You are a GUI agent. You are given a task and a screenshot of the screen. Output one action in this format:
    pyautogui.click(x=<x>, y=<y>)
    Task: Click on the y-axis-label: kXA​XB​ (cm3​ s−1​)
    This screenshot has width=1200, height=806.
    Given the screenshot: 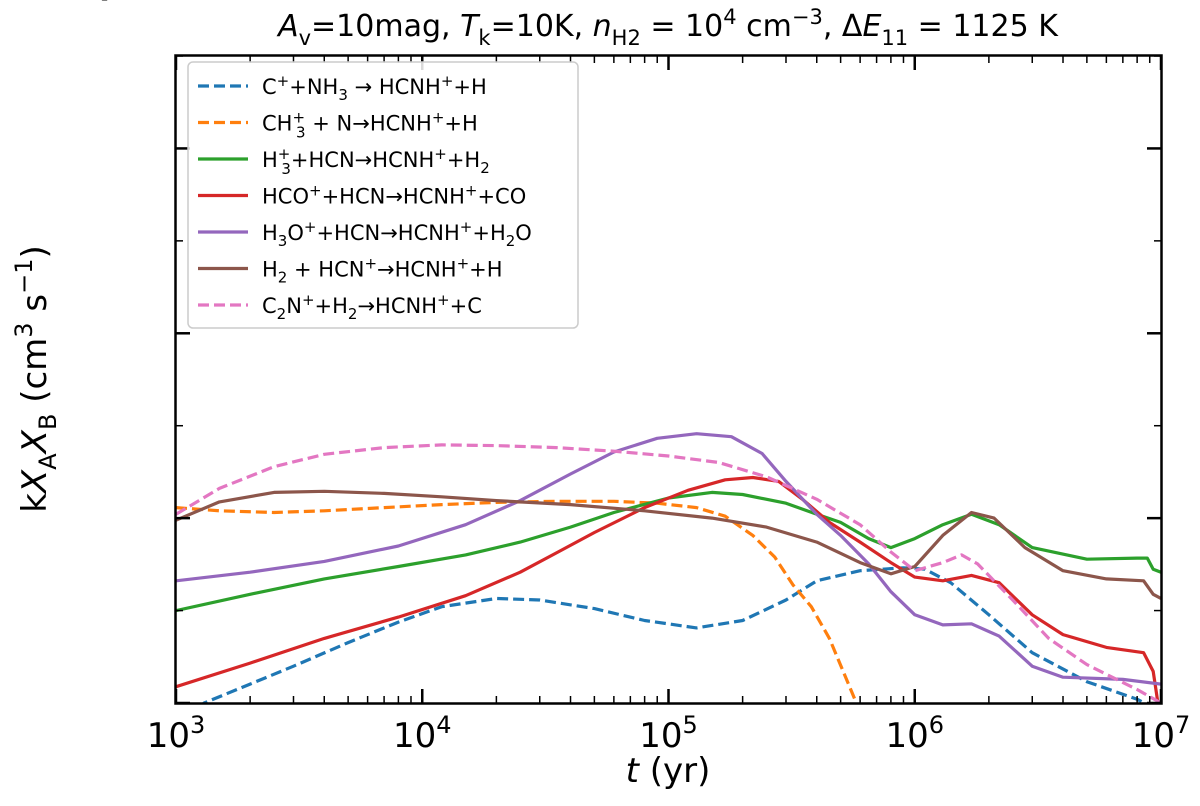 What is the action you would take?
    pyautogui.click(x=36, y=379)
    